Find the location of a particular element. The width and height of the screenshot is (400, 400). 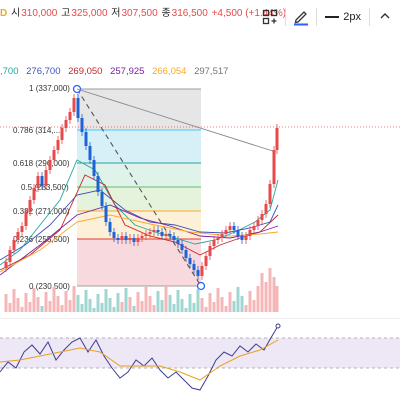

fib-label-0236: 0.236 (255,500) is located at coordinates (41, 239).